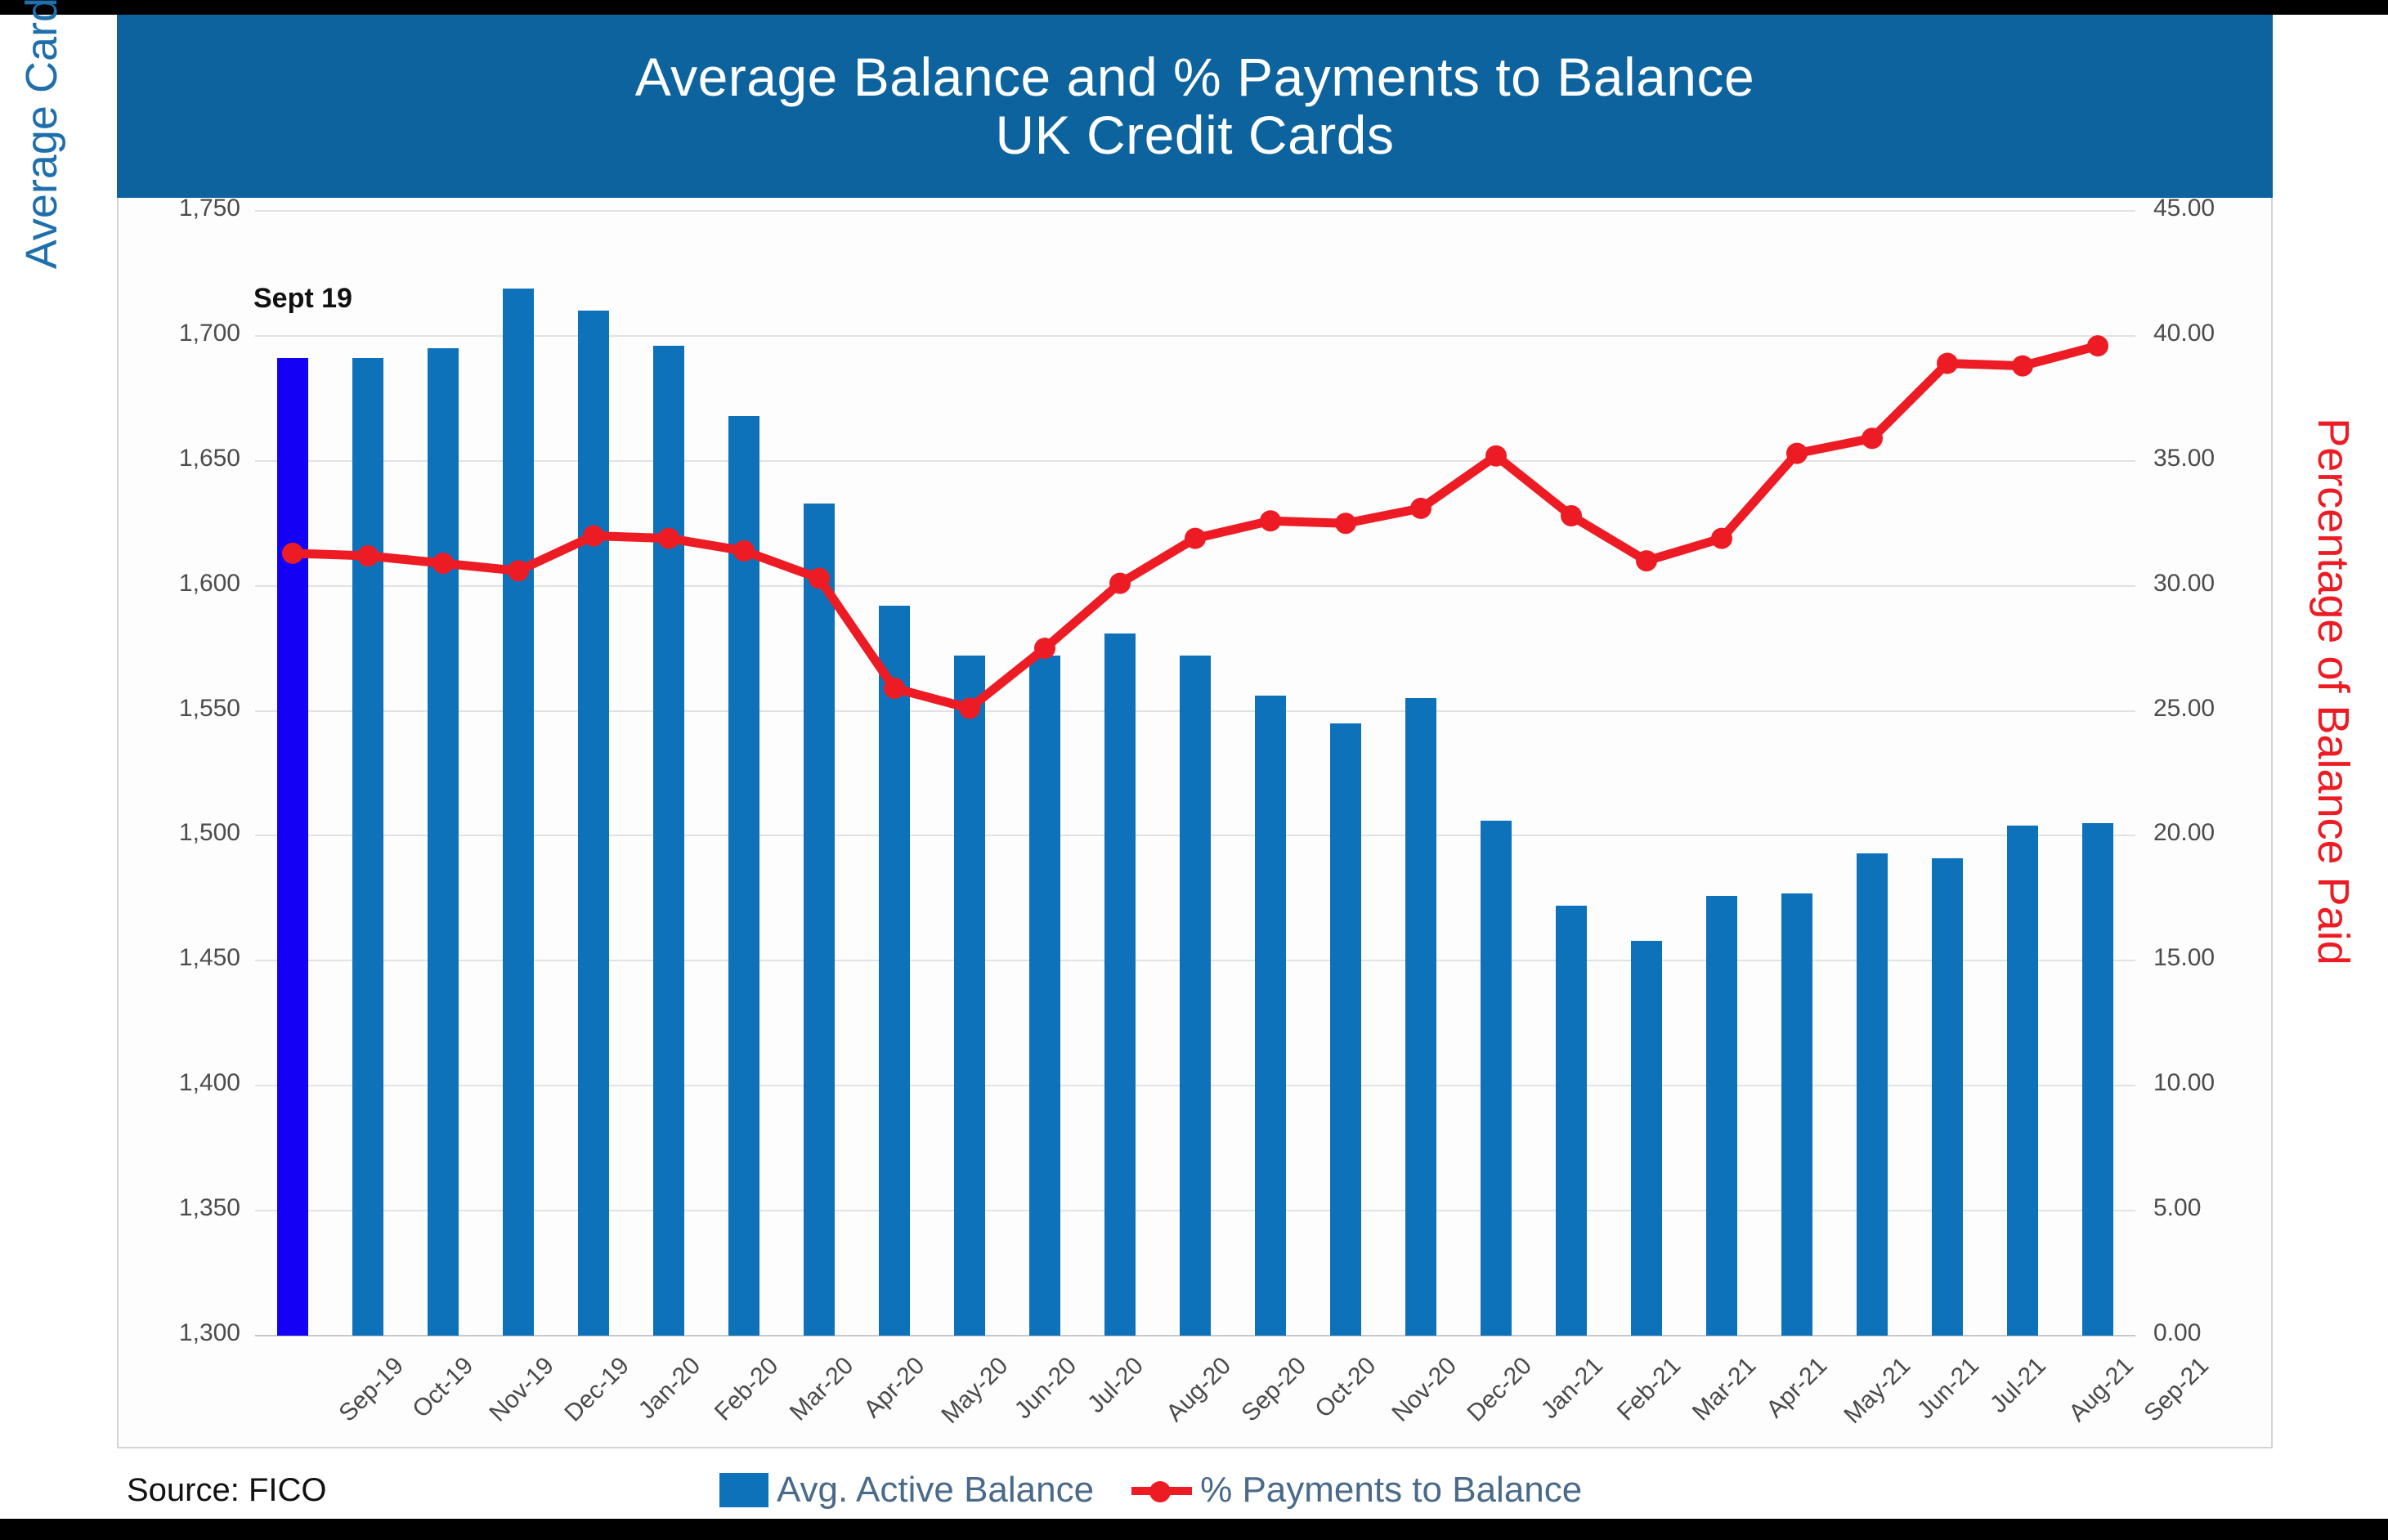 The image size is (2388, 1540). I want to click on x-axis-label-Oct-19: Oct-19, so click(443, 1387).